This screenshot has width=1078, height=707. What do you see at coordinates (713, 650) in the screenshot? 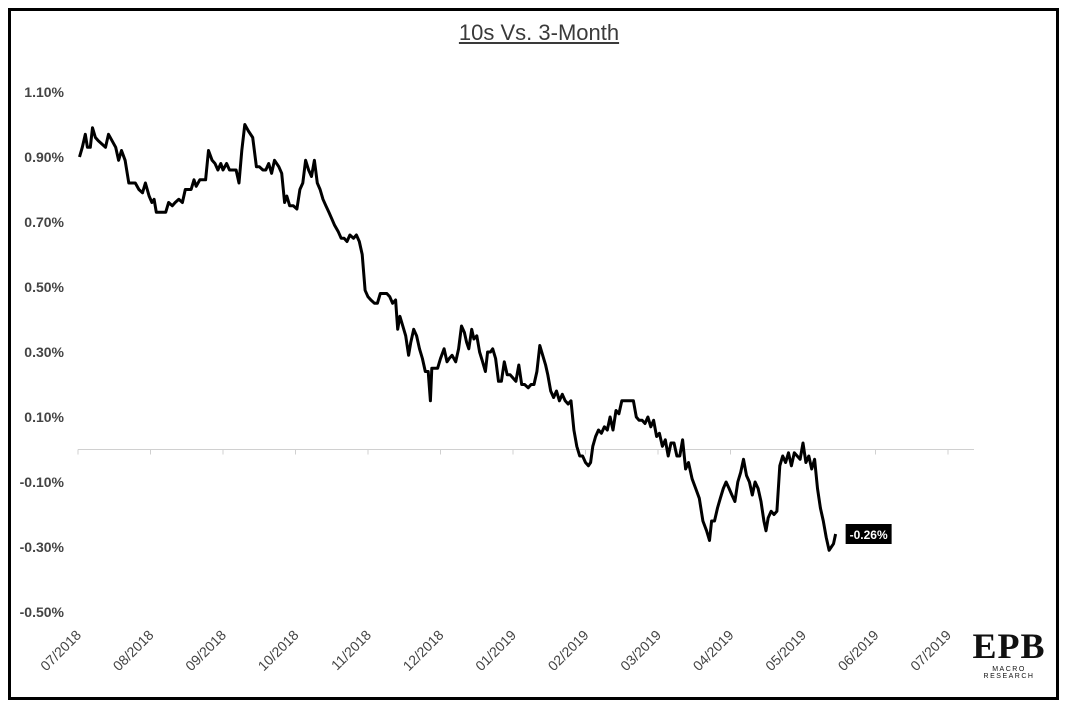
I see `x-tick-label: 04/2019` at bounding box center [713, 650].